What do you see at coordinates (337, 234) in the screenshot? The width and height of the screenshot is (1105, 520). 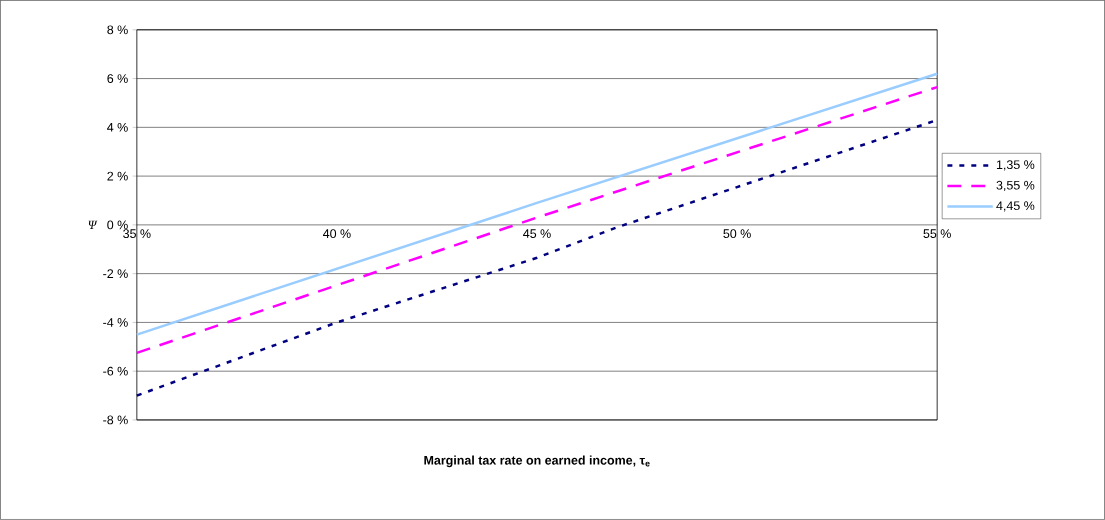 I see `x-tick-label: 40 %` at bounding box center [337, 234].